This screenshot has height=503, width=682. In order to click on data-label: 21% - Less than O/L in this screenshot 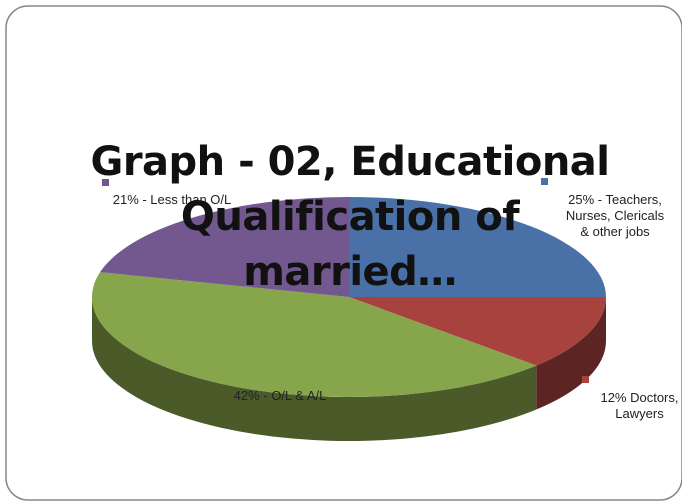, I will do `click(172, 199)`.